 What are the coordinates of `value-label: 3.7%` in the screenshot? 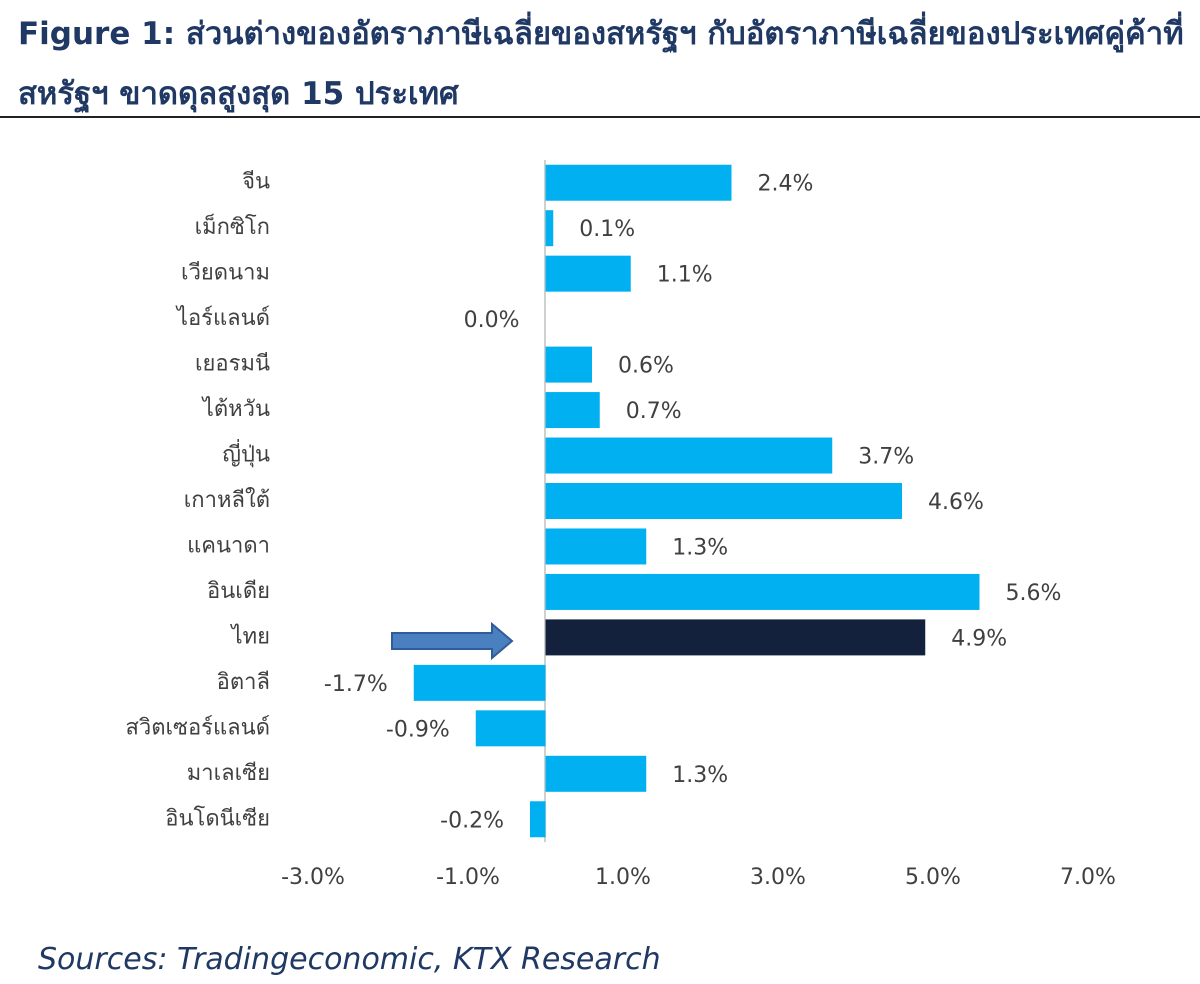 It's located at (886, 457).